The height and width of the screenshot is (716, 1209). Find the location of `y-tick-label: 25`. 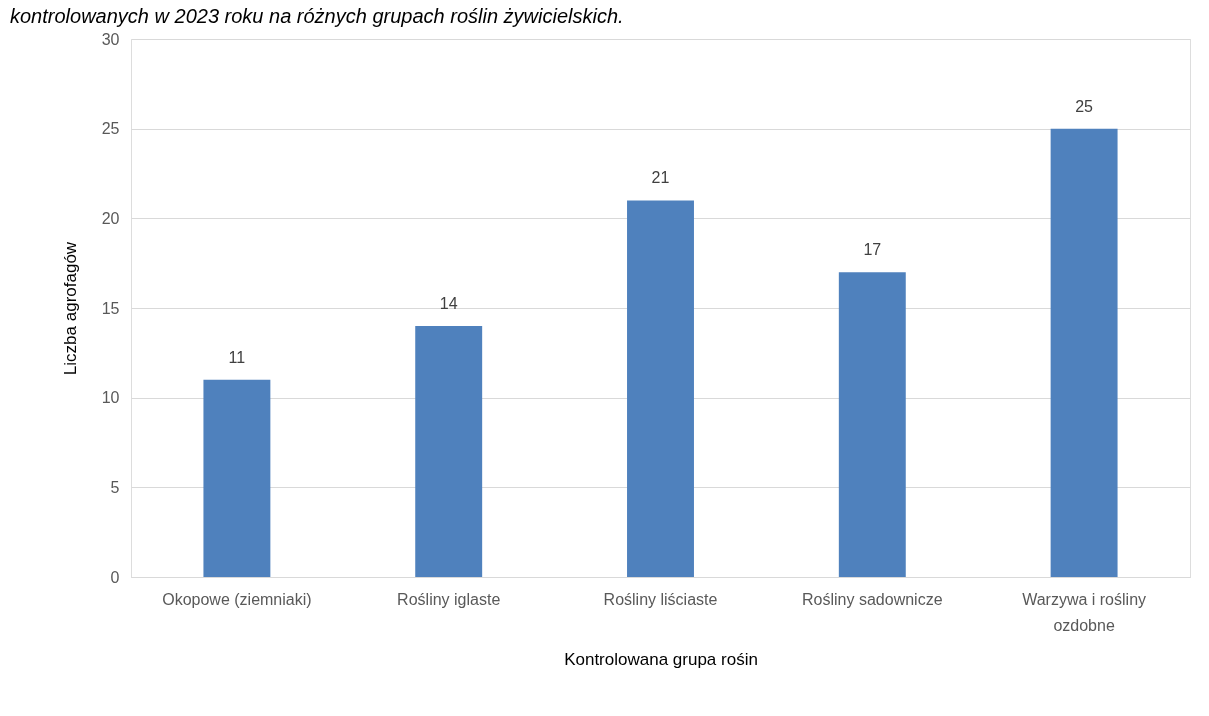

y-tick-label: 25 is located at coordinates (110, 129).